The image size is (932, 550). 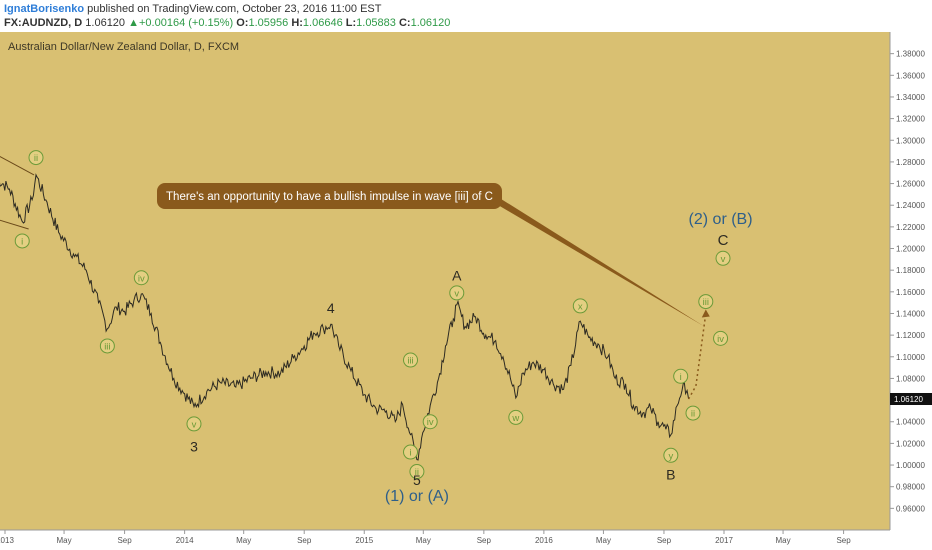 I want to click on y-tick-label: 1.38000, so click(x=910, y=54).